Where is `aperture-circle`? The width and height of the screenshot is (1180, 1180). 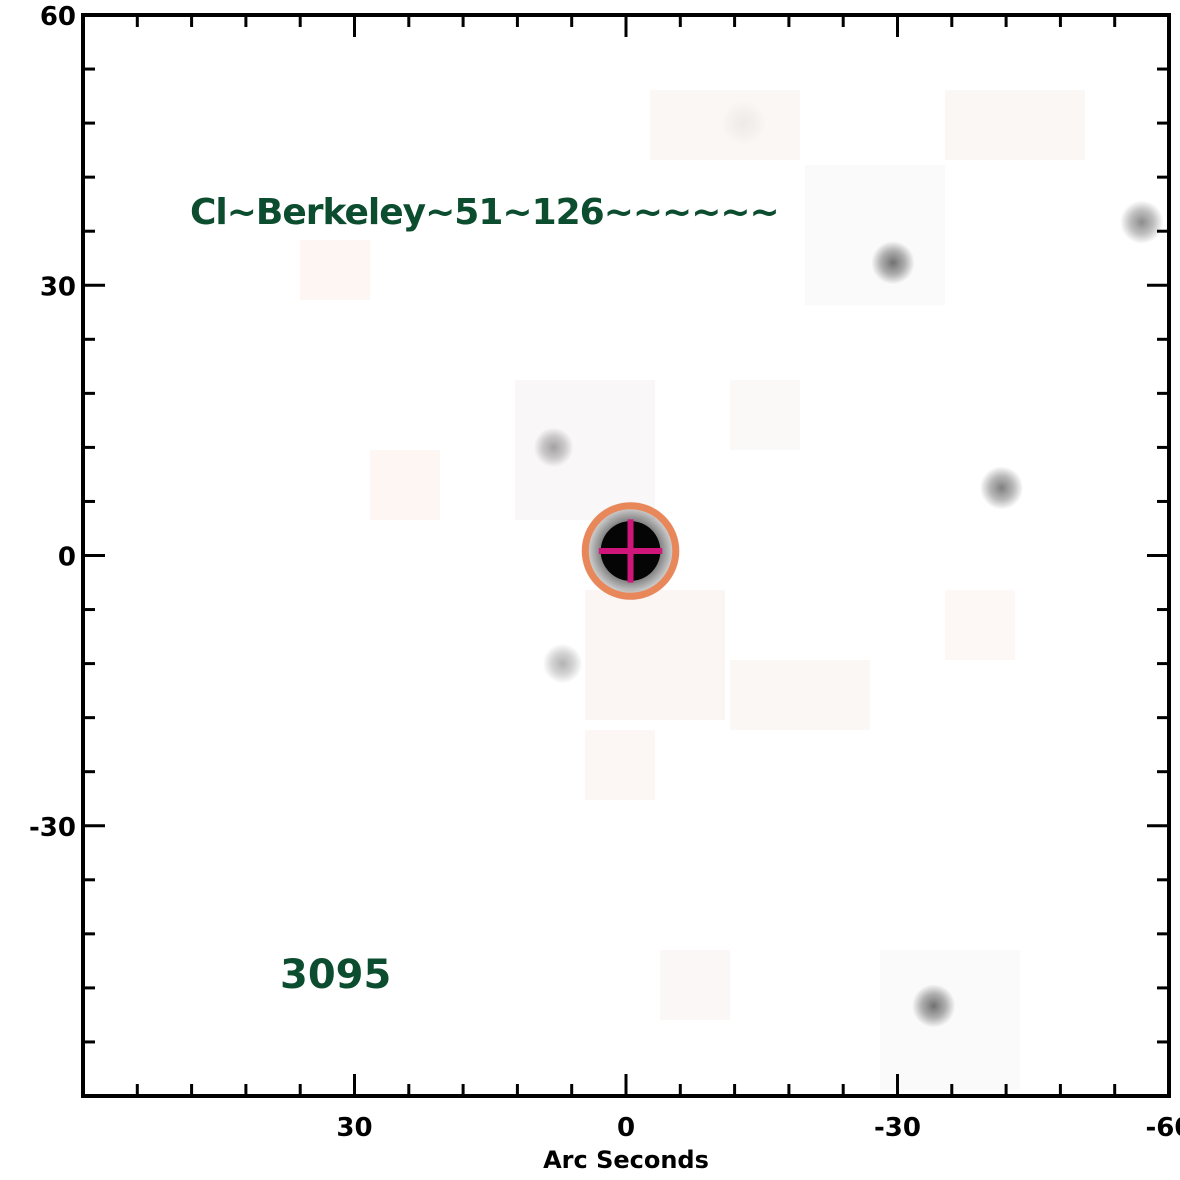 aperture-circle is located at coordinates (630, 551).